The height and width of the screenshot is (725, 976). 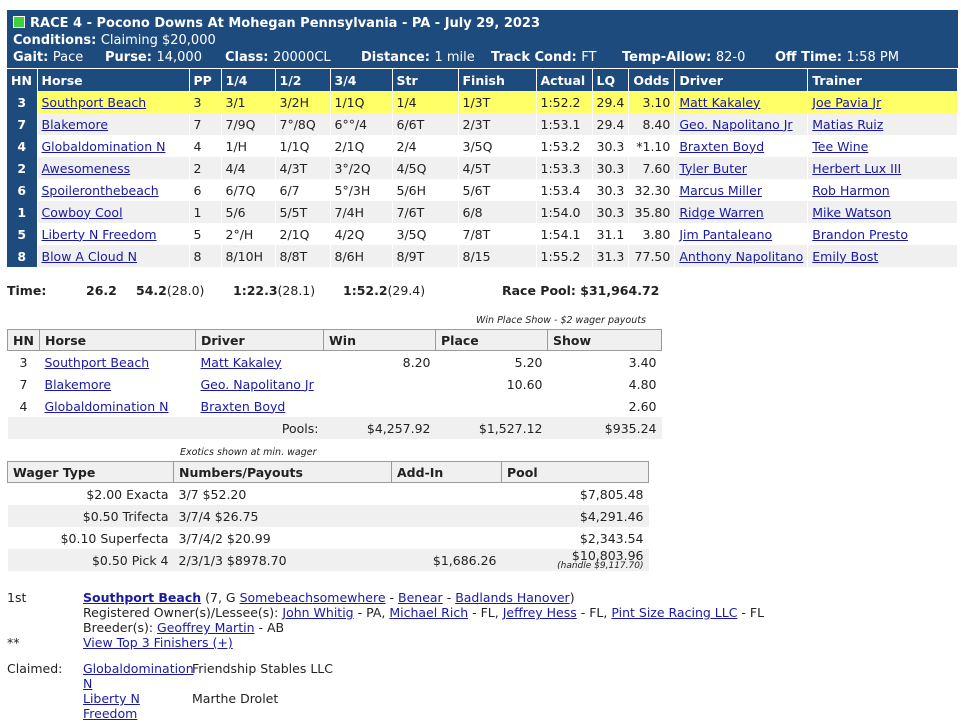 I want to click on horse-link: Blow A Cloud N, so click(x=89, y=256).